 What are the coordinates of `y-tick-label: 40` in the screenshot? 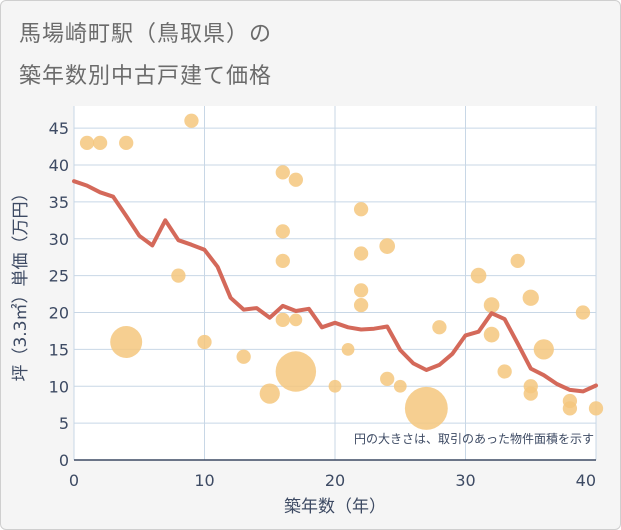 It's located at (59, 165).